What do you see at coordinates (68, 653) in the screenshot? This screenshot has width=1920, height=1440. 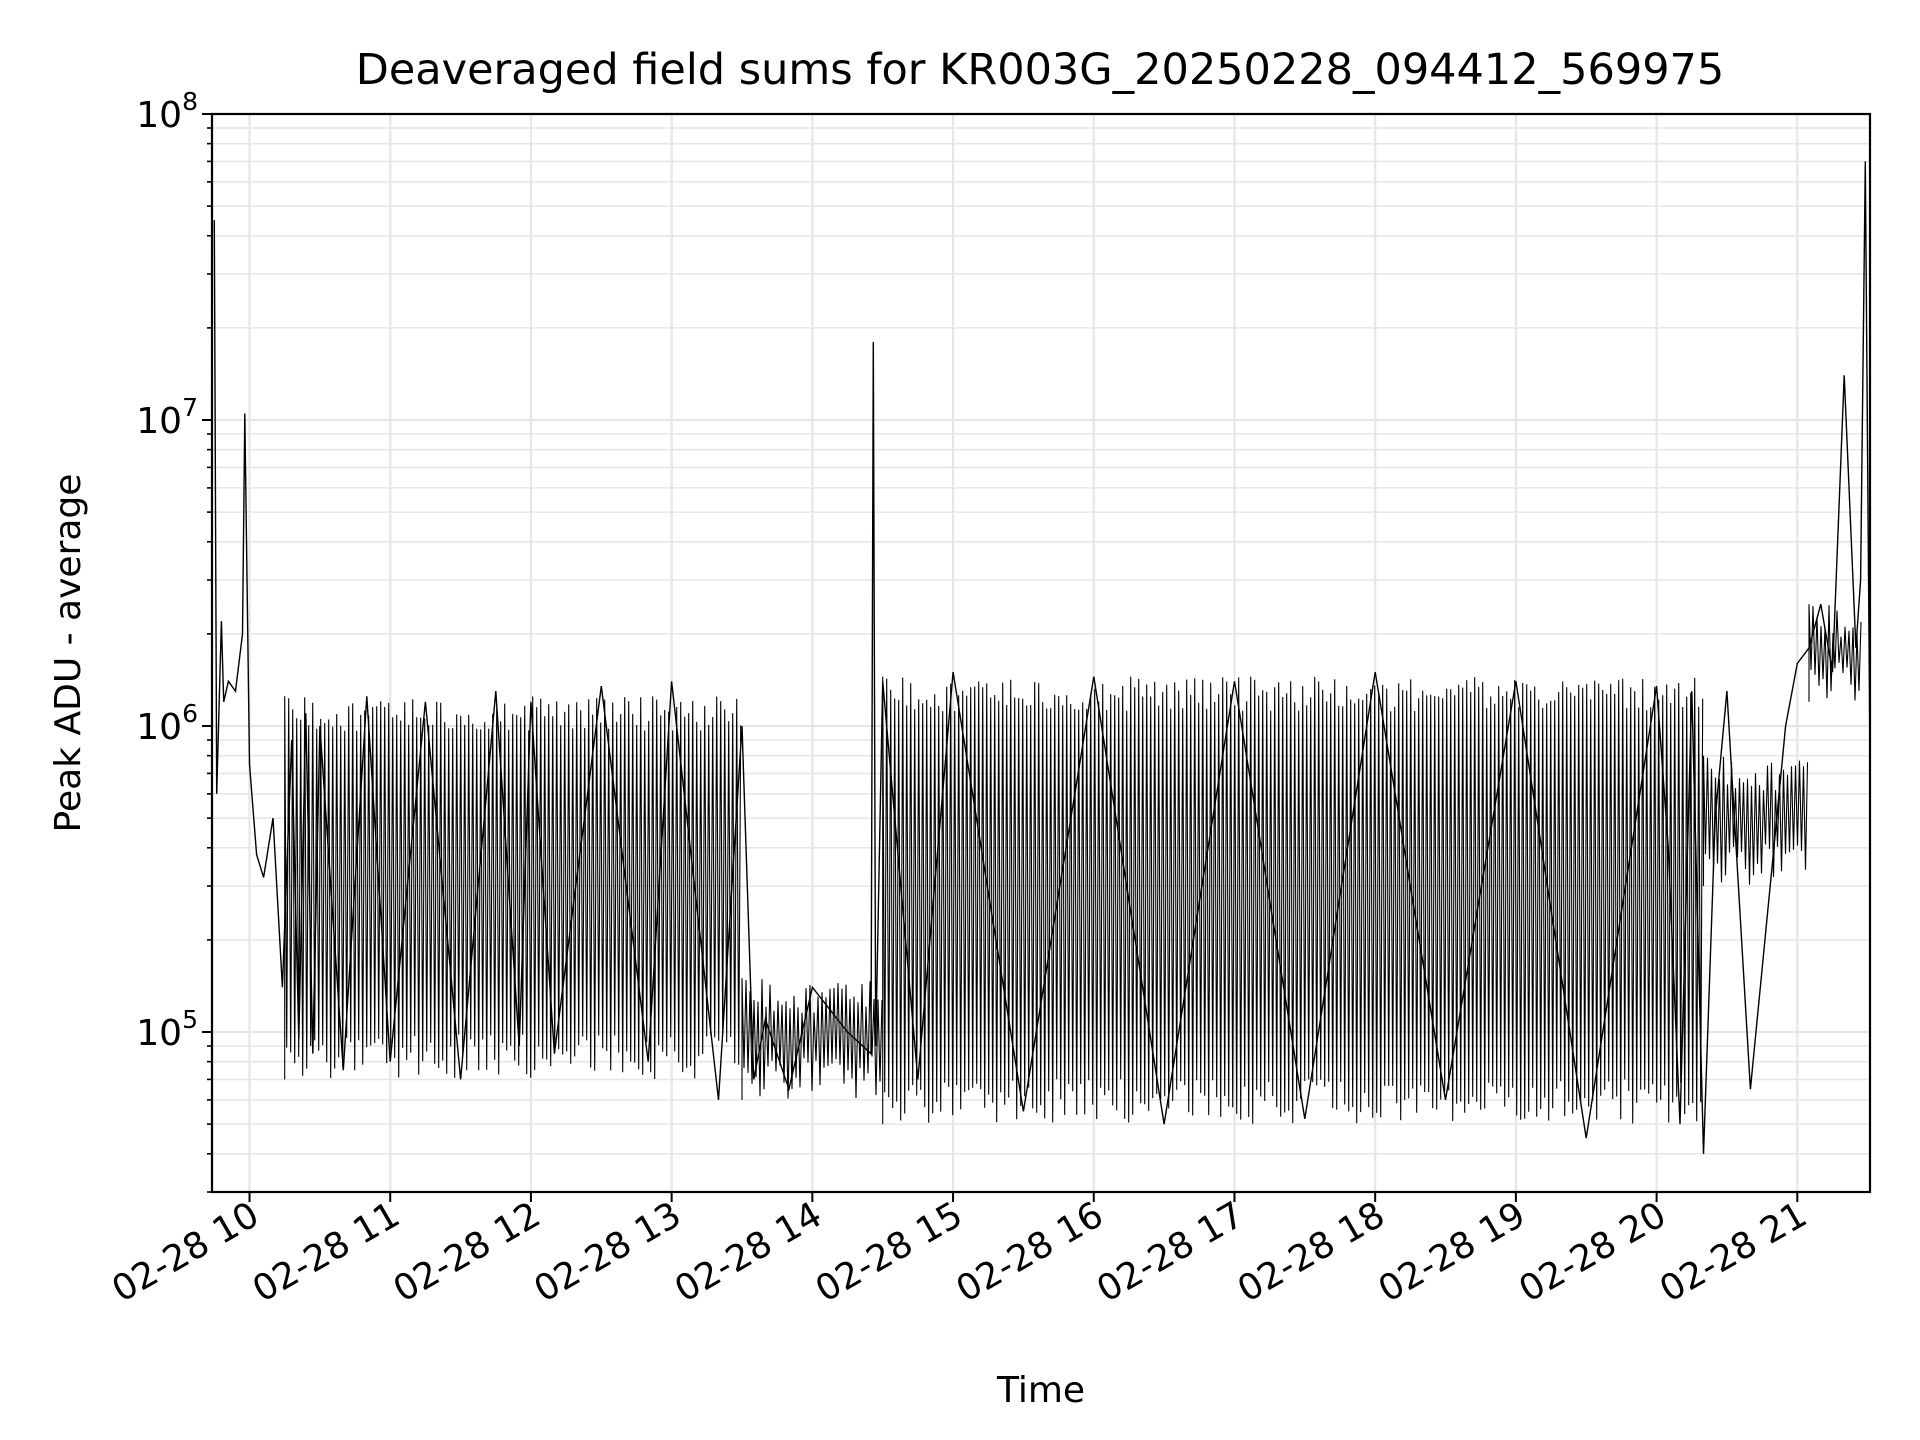 I see `y-axis-label: Peak ADU - average` at bounding box center [68, 653].